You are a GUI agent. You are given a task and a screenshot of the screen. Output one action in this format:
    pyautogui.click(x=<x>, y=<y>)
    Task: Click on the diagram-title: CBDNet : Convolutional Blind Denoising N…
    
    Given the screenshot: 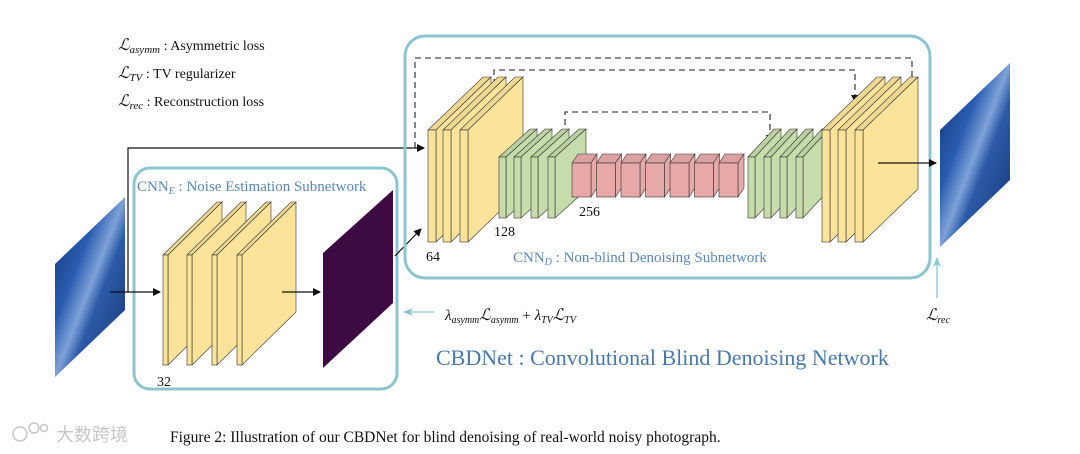 What is the action you would take?
    pyautogui.click(x=662, y=357)
    